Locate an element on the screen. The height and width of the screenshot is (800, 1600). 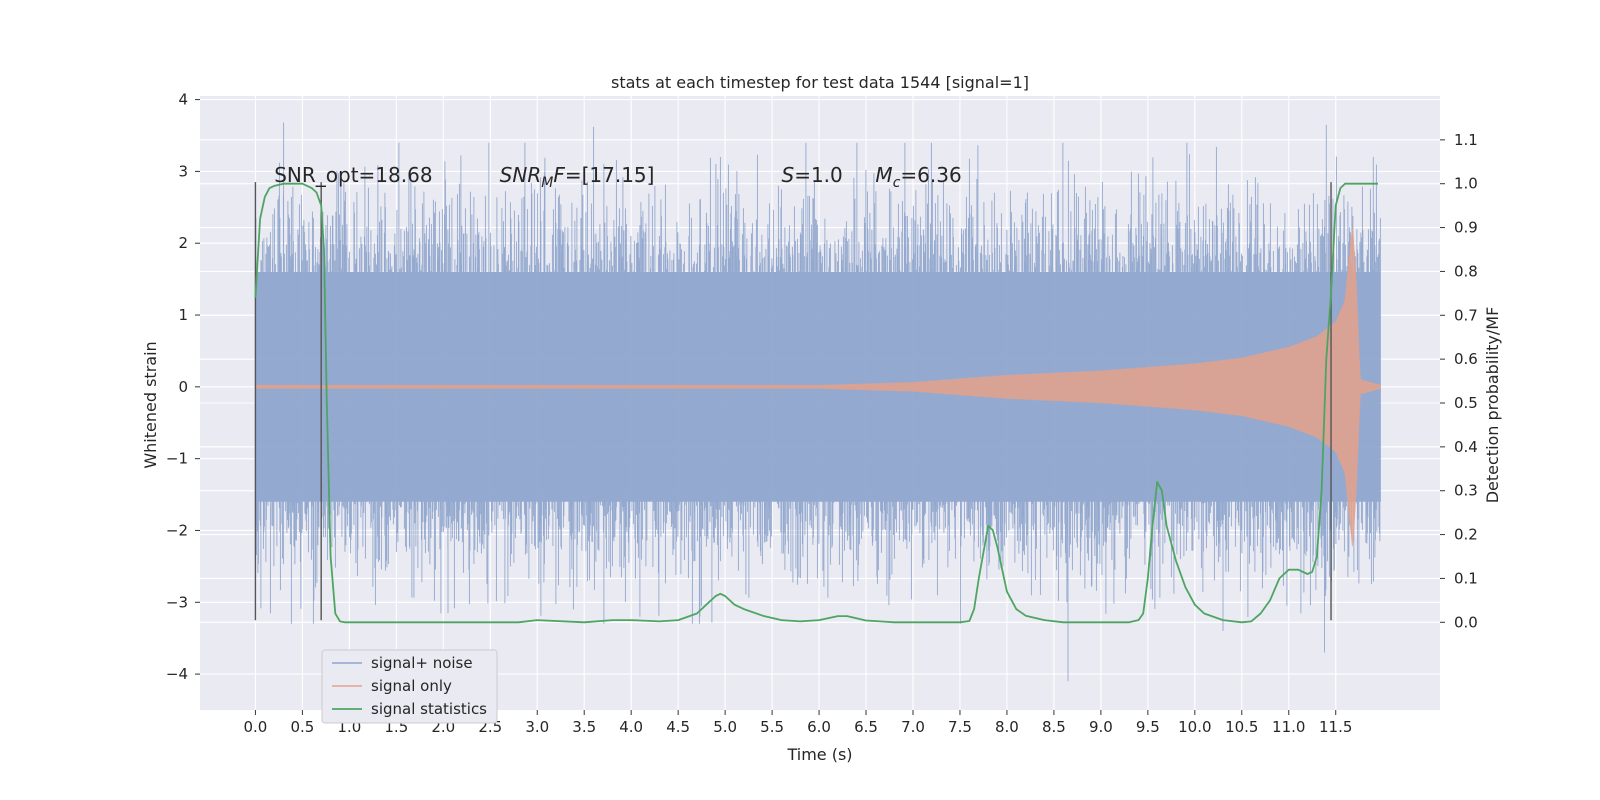
legend-label-signal-only: signal only is located at coordinates (411, 686).